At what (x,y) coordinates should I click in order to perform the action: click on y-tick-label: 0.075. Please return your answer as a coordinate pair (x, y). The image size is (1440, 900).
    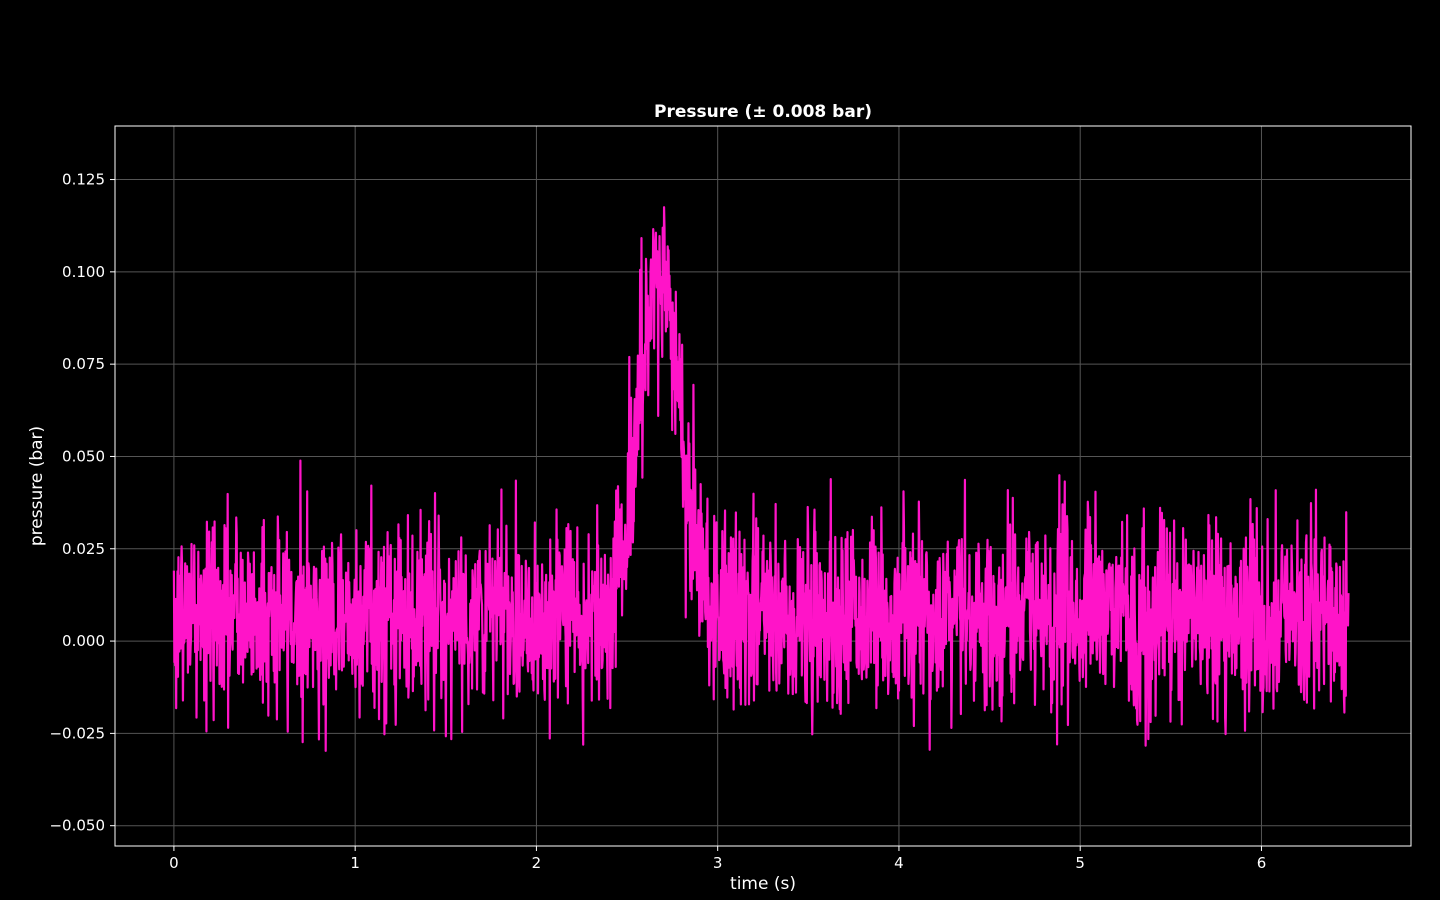
    Looking at the image, I should click on (83, 364).